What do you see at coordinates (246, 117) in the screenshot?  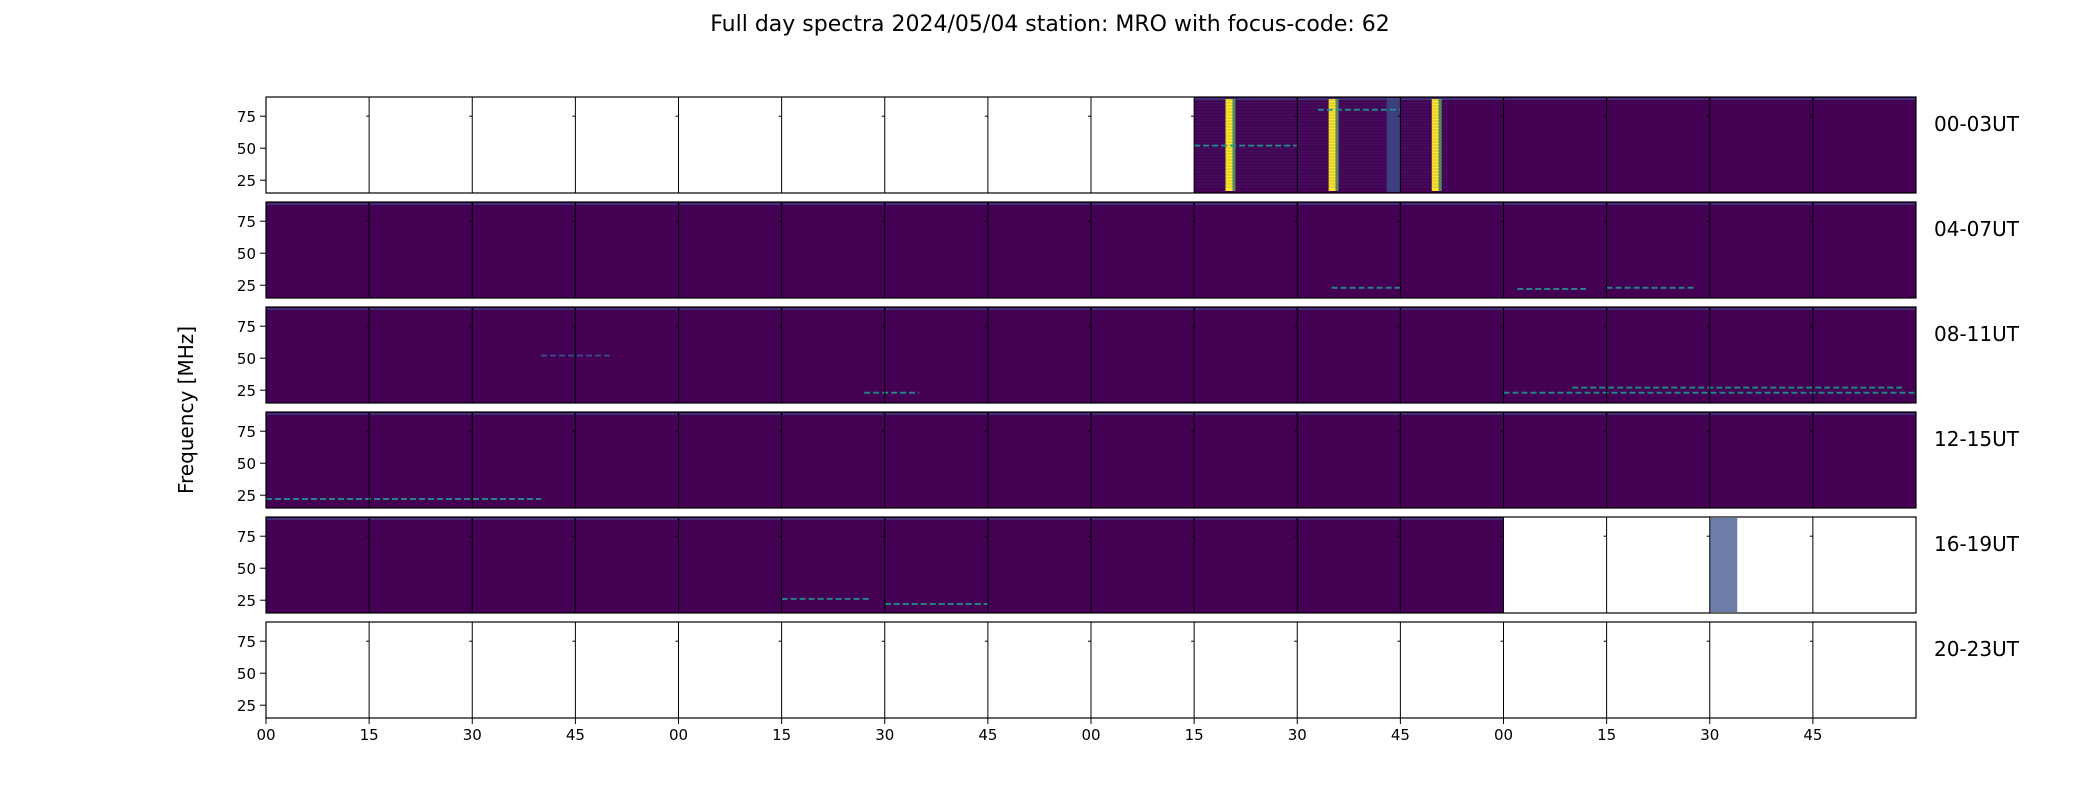 I see `y-tick-label: 75` at bounding box center [246, 117].